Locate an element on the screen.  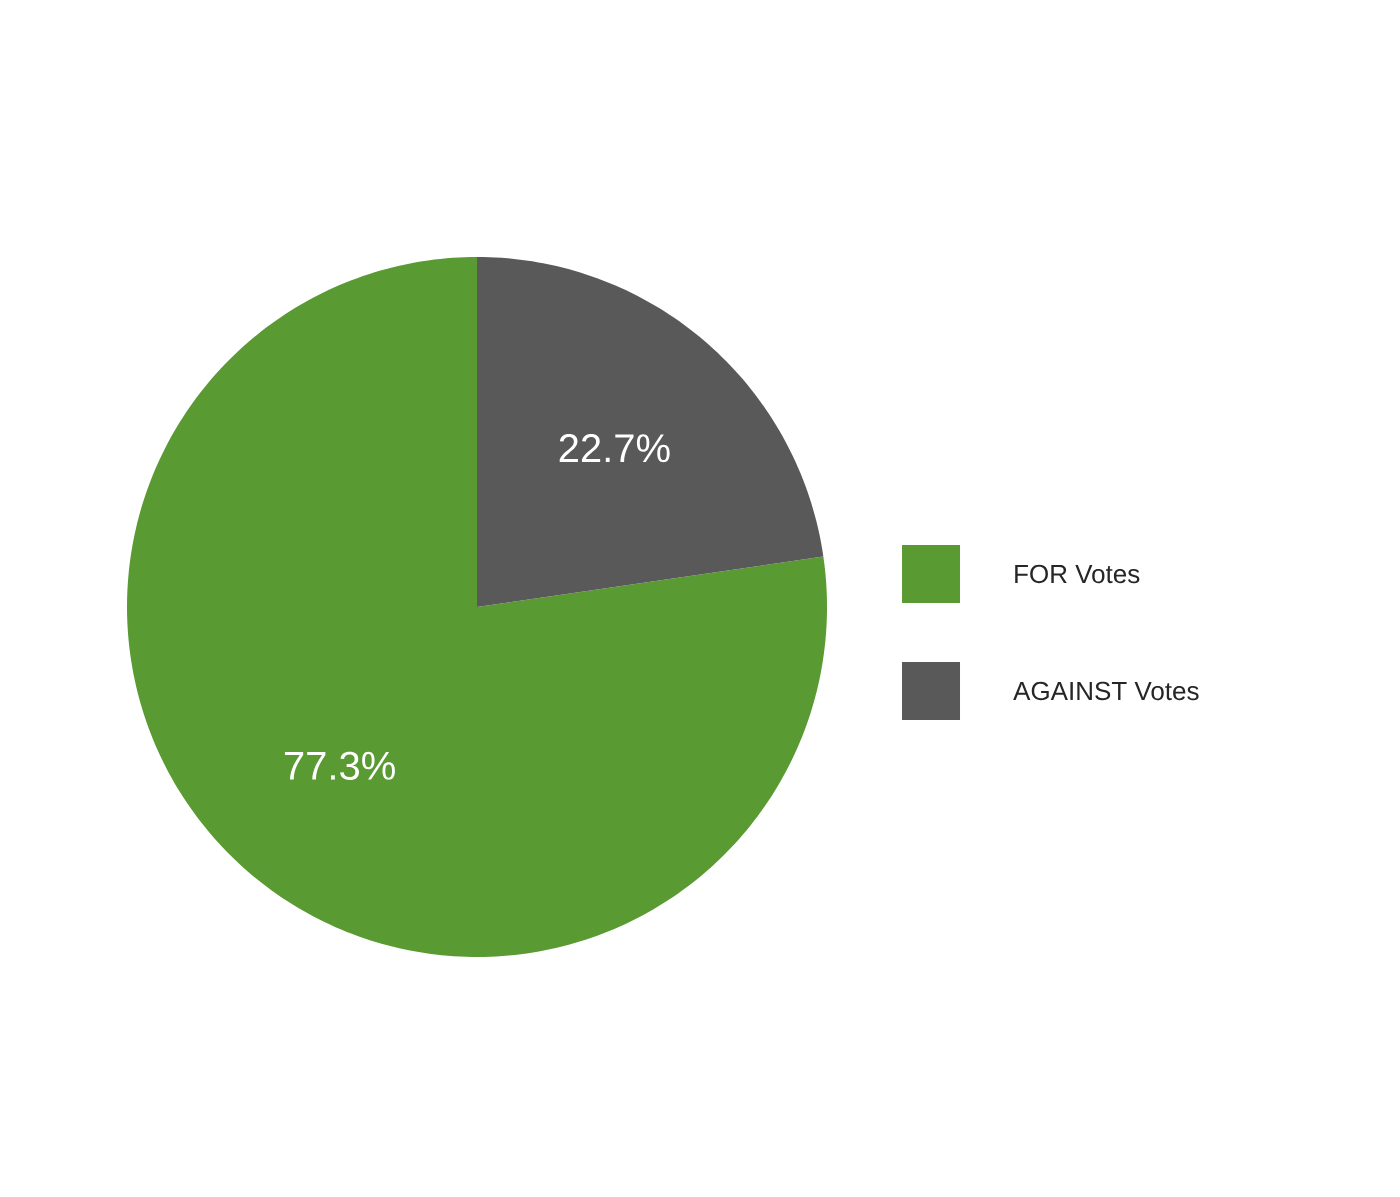
legend-label: FOR Votes is located at coordinates (1077, 574).